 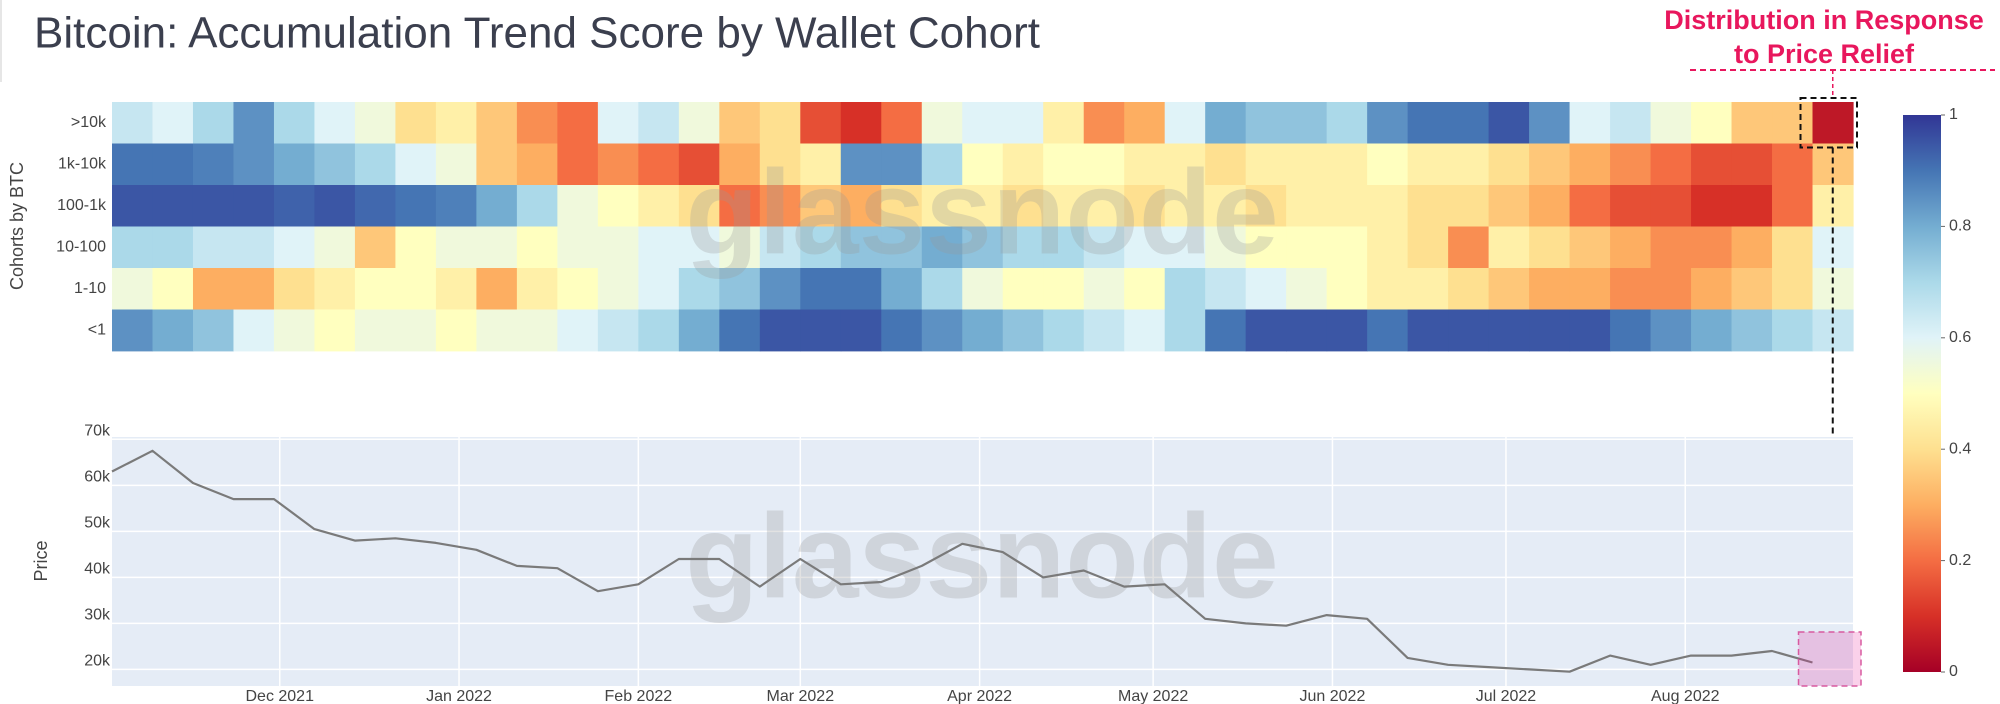 What do you see at coordinates (82, 163) in the screenshot?
I see `y-tick-label: 1k-10k` at bounding box center [82, 163].